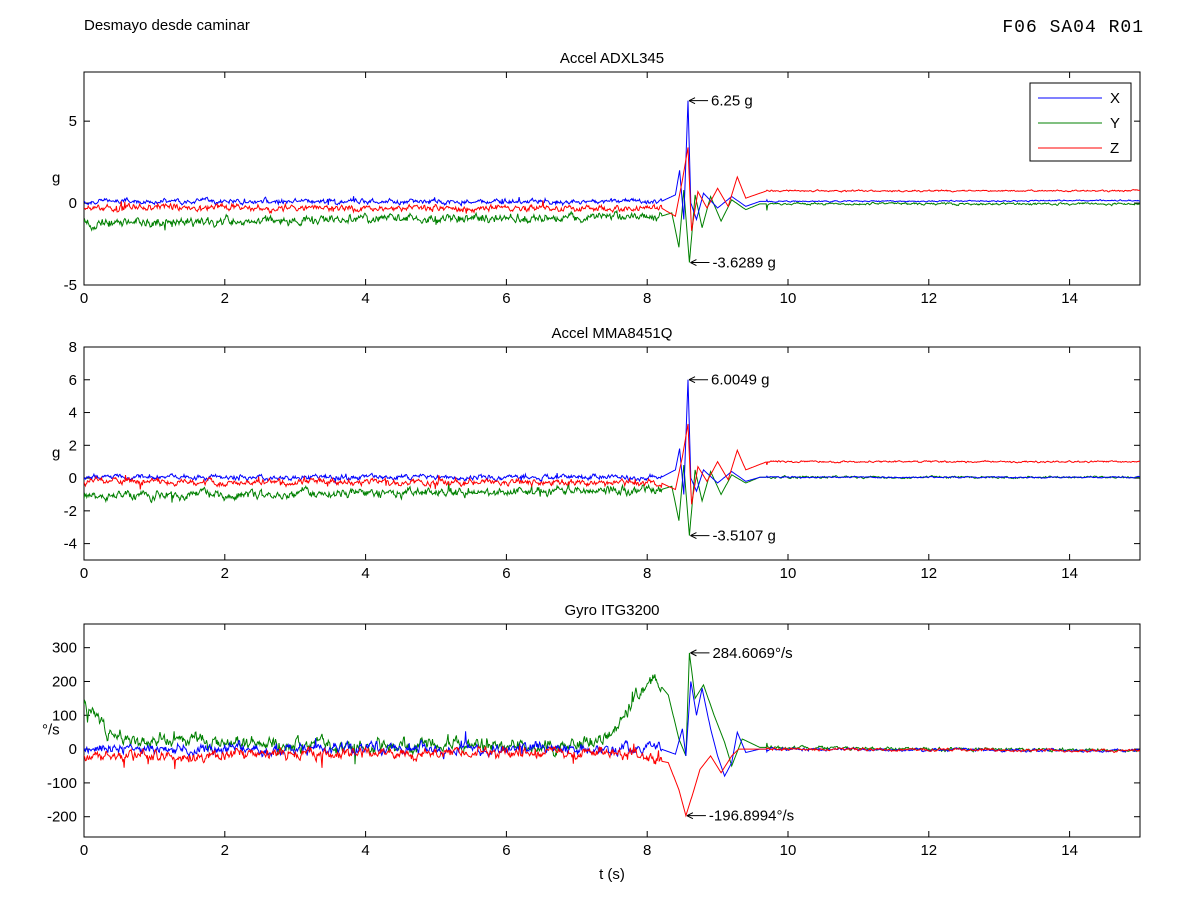  I want to click on y-tick-label: -2, so click(70, 511).